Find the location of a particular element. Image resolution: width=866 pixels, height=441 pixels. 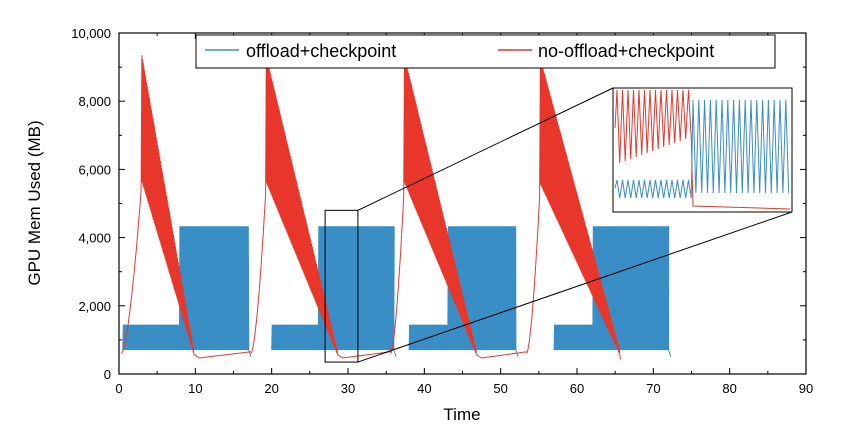

legend-box is located at coordinates (485, 51).